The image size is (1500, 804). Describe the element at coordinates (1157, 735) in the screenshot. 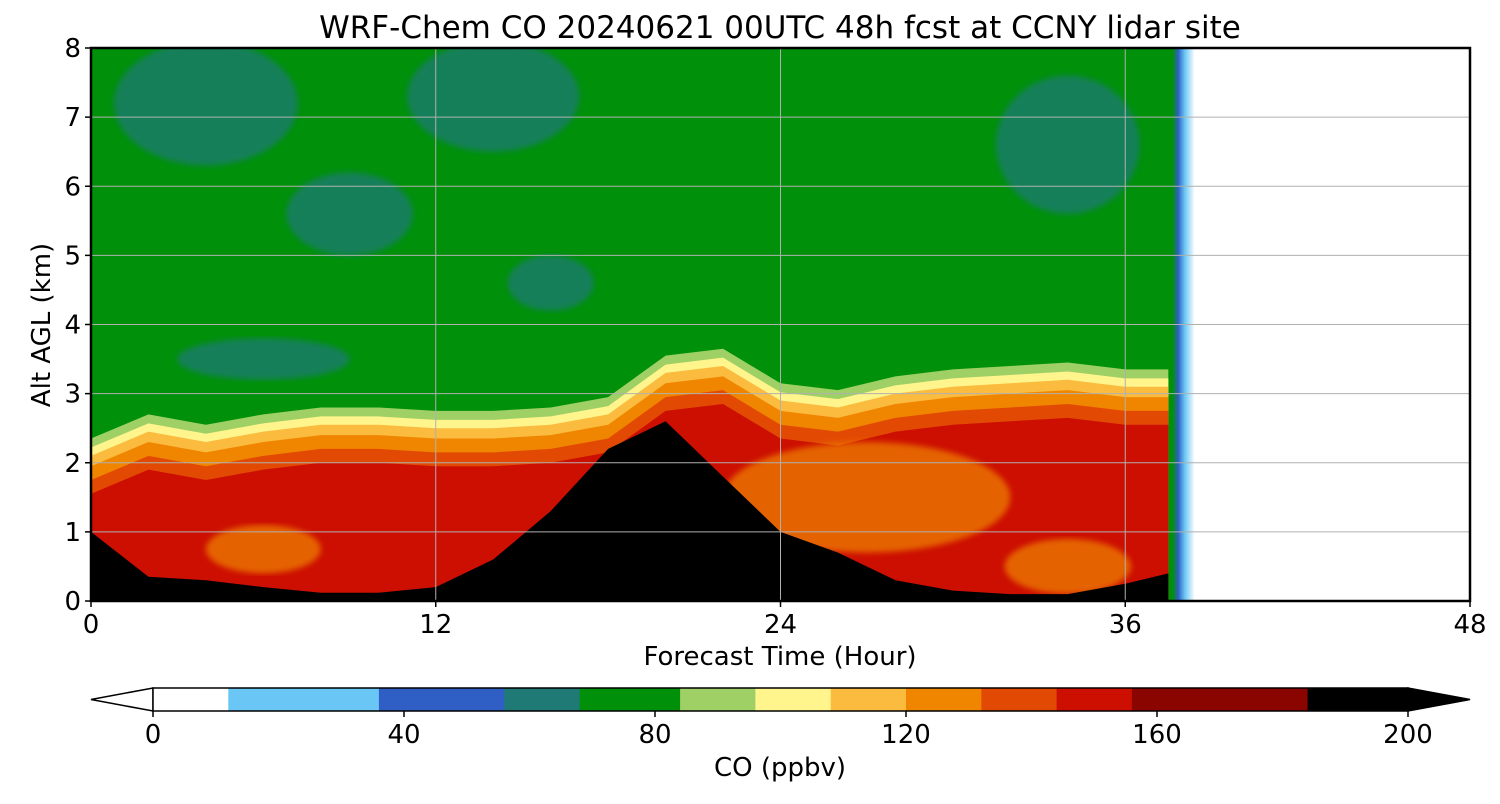

I see `colorbar-tick-label: 160` at that location.